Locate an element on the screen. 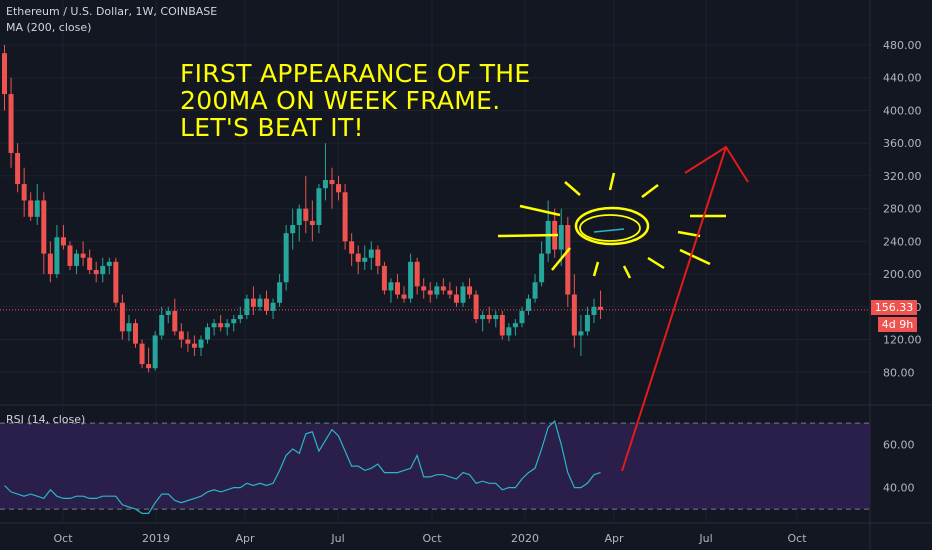 The width and height of the screenshot is (932, 550). time-tick-label: 2020 is located at coordinates (525, 538).